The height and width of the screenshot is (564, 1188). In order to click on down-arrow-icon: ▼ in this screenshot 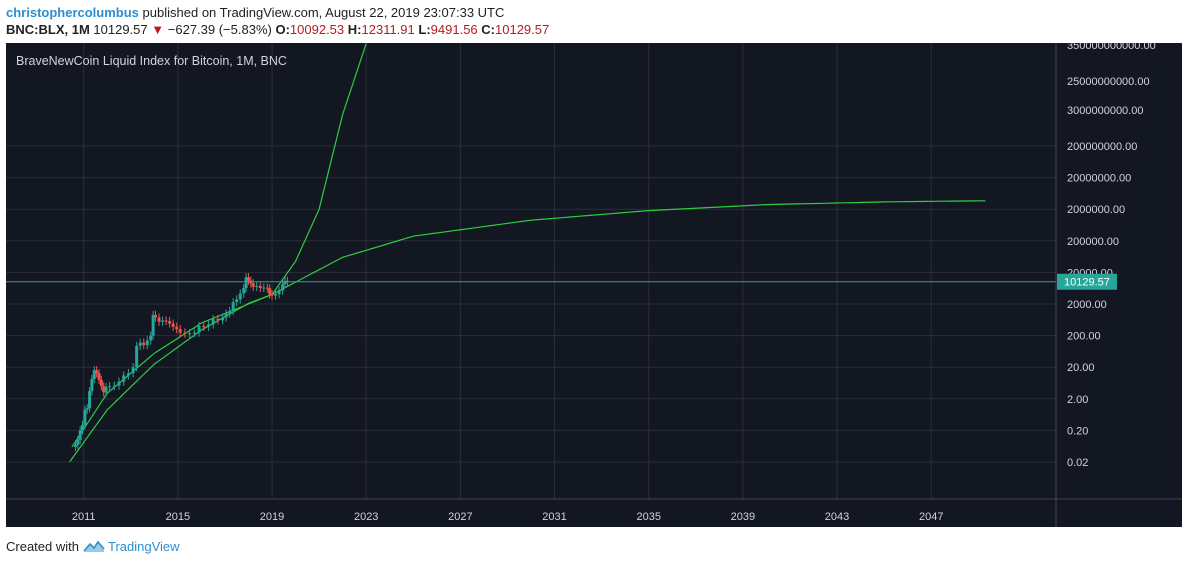, I will do `click(157, 29)`.